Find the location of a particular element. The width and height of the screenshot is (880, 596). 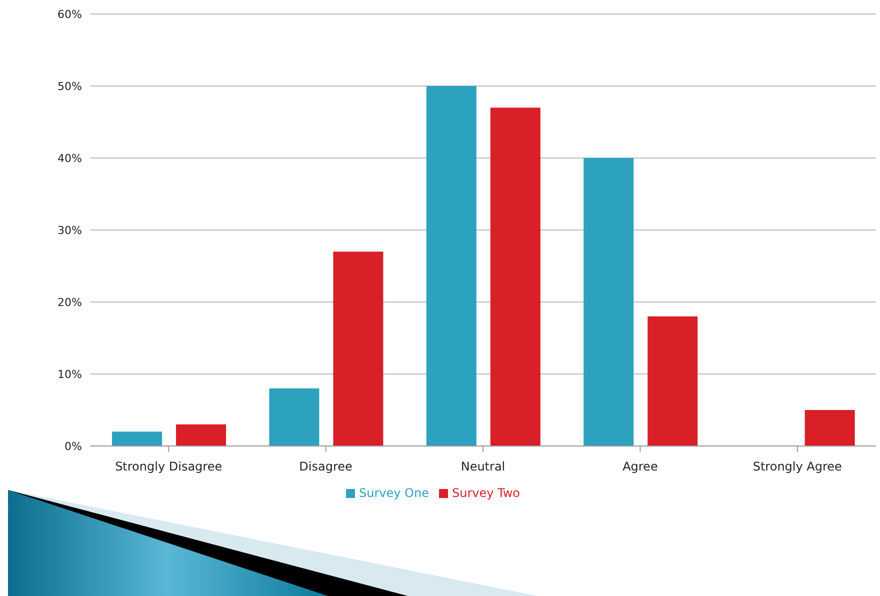

y-tick-label: 50% is located at coordinates (70, 86).